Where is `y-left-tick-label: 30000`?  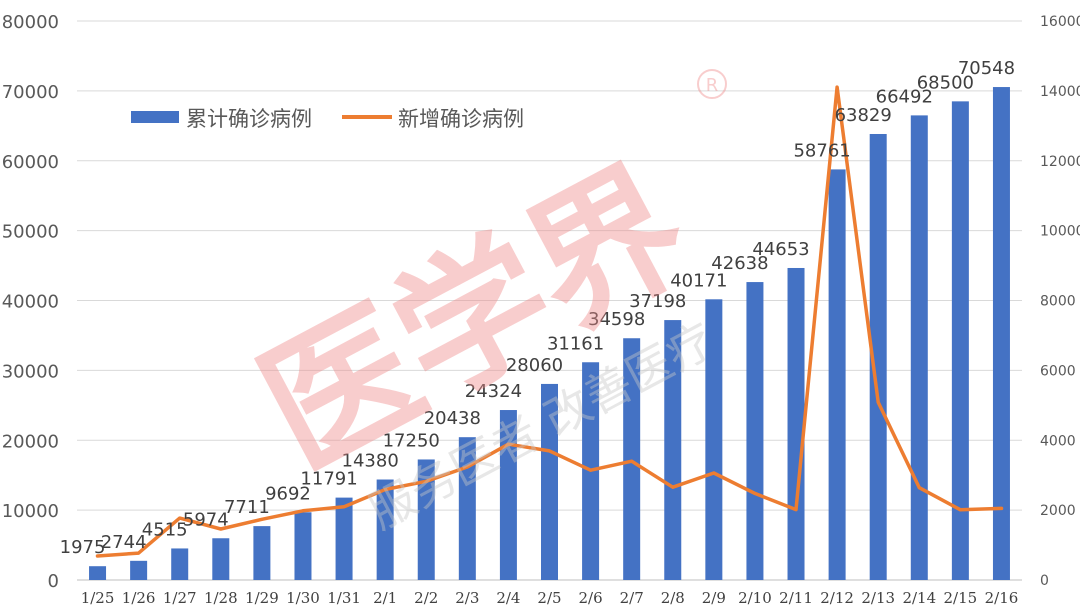
y-left-tick-label: 30000 is located at coordinates (30, 371).